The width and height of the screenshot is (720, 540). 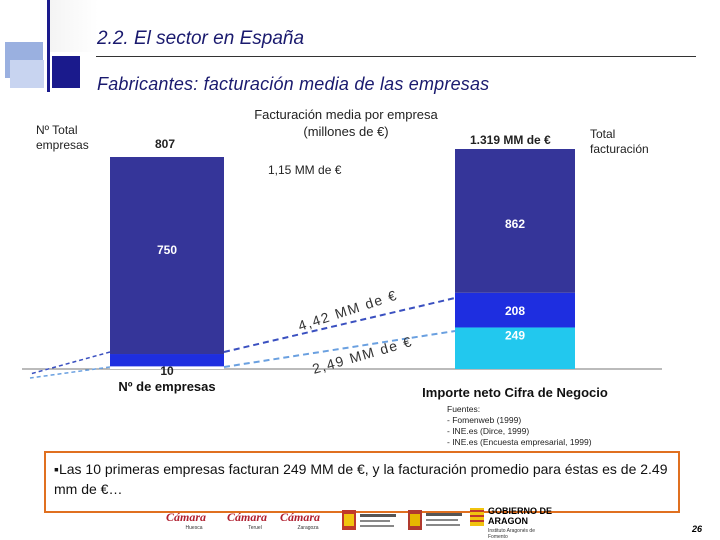 I want to click on camara-huesca-logo: Cámara Huesca, so click(x=186, y=520).